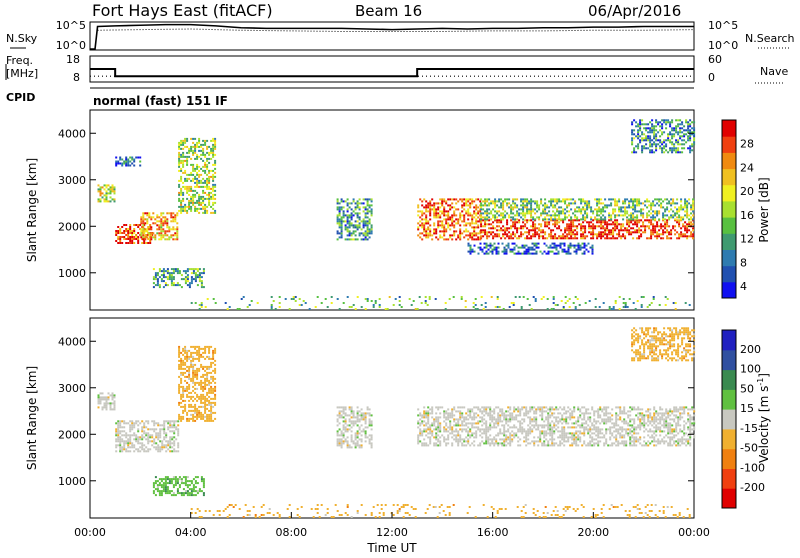 The image size is (800, 558). Describe the element at coordinates (72, 133) in the screenshot. I see `power-ytick-label-3: 4000` at that location.